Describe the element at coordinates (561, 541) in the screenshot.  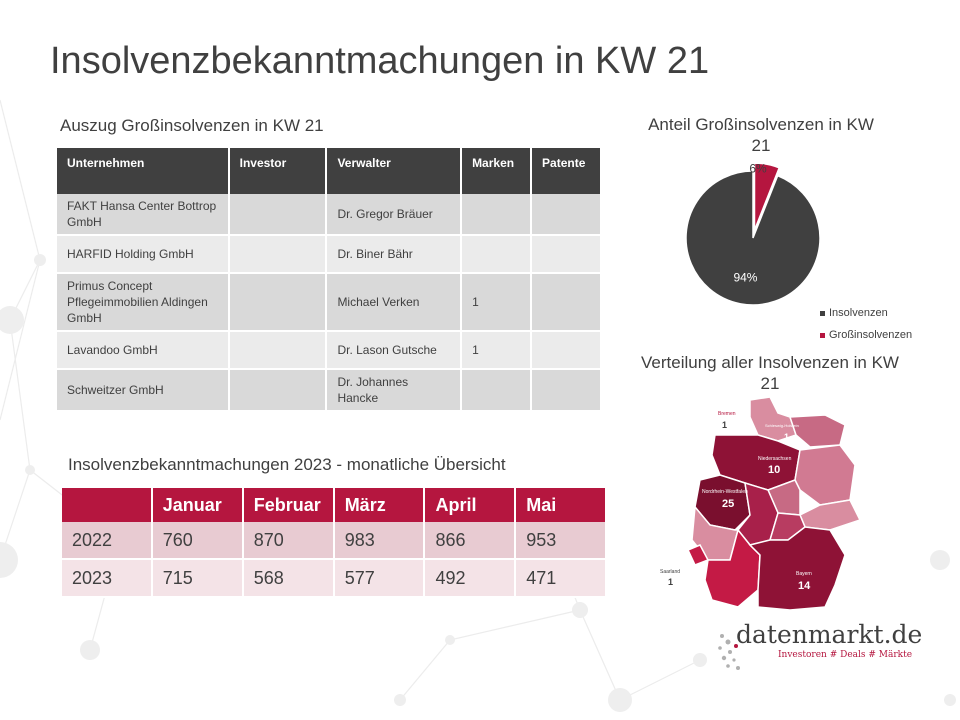
I see `cell-value: 953` at that location.